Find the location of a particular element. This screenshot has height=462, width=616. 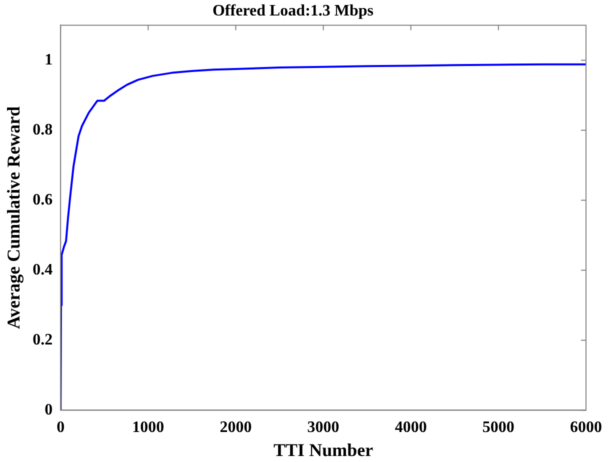

x-tick-label: 2000 is located at coordinates (236, 427).